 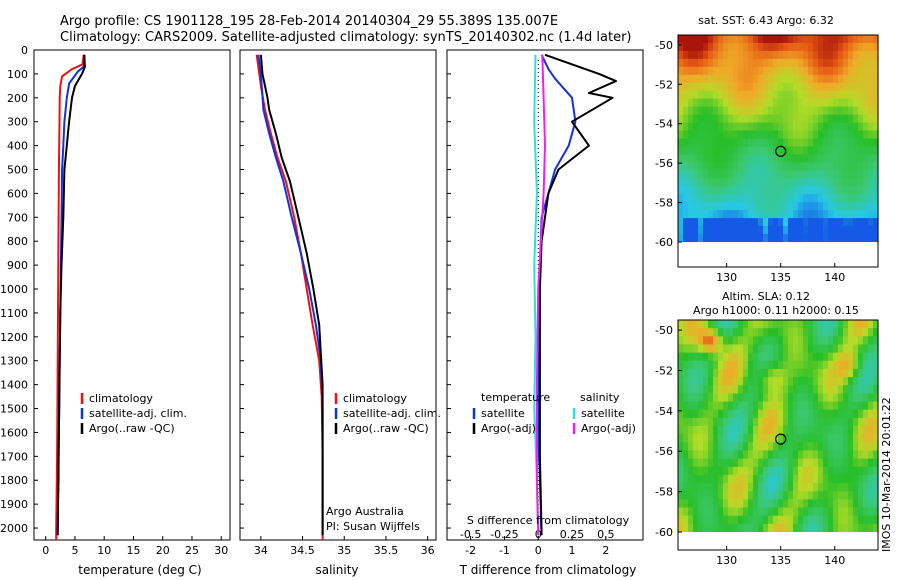 I want to click on sst-lat-tick-label: -56, so click(x=664, y=163).